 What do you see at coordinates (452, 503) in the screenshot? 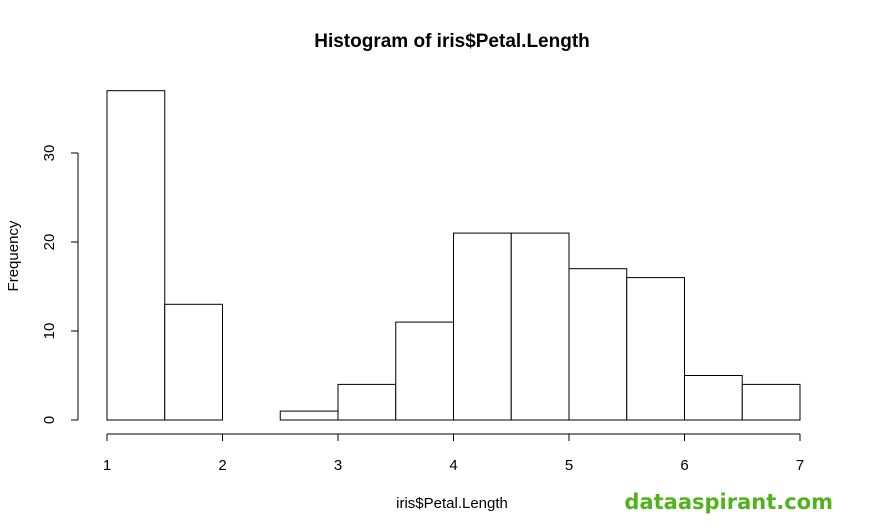
I see `x-axis-label: iris$Petal.Length` at bounding box center [452, 503].